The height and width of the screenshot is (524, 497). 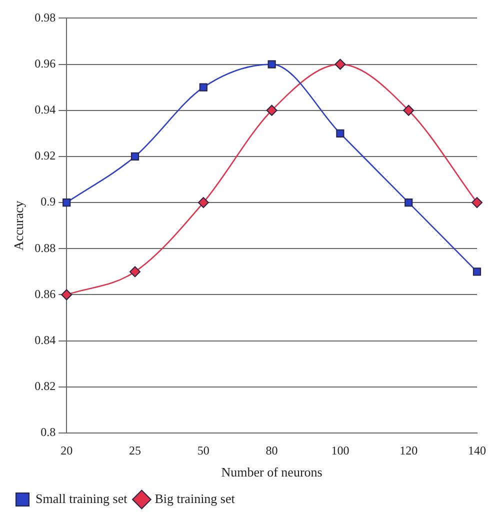 What do you see at coordinates (45, 63) in the screenshot?
I see `y-tick-label: 0.96` at bounding box center [45, 63].